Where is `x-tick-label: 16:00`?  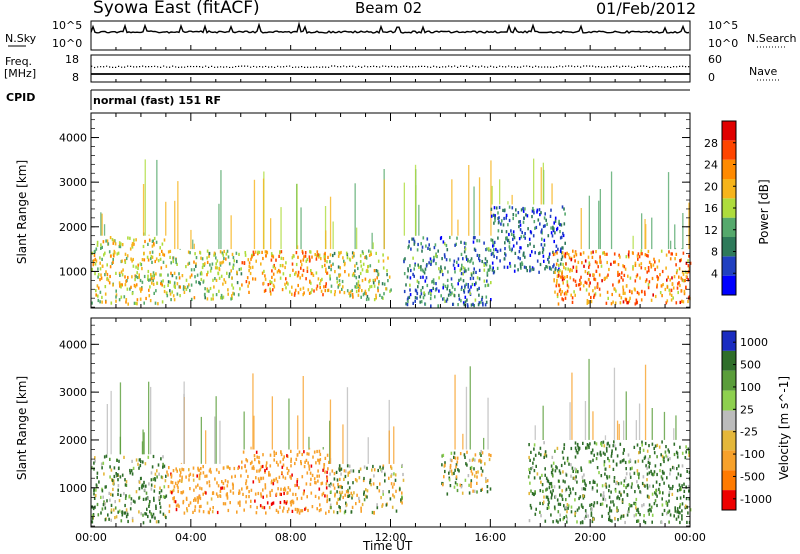 x-tick-label: 16:00 is located at coordinates (490, 537).